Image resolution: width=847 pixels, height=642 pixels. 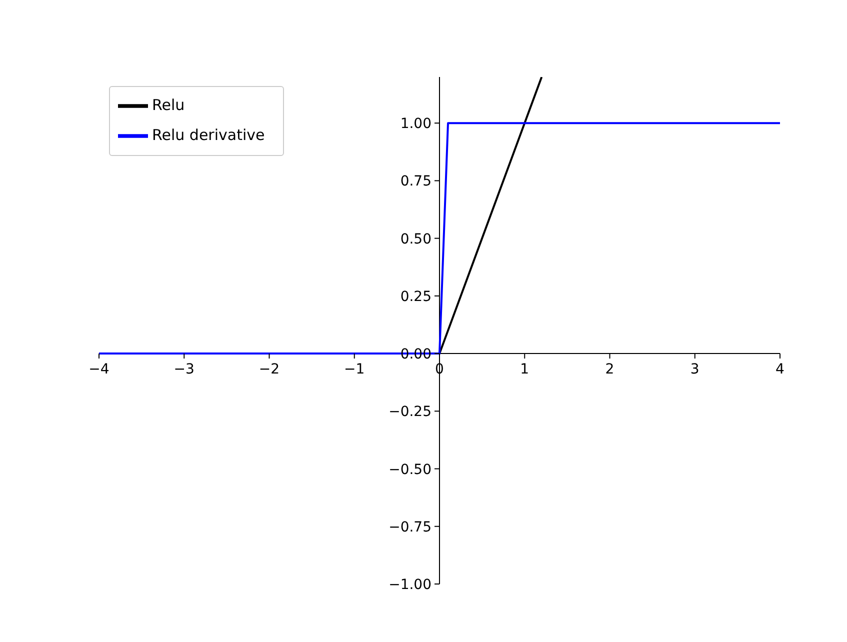 What do you see at coordinates (780, 370) in the screenshot?
I see `x-tick-label: 4` at bounding box center [780, 370].